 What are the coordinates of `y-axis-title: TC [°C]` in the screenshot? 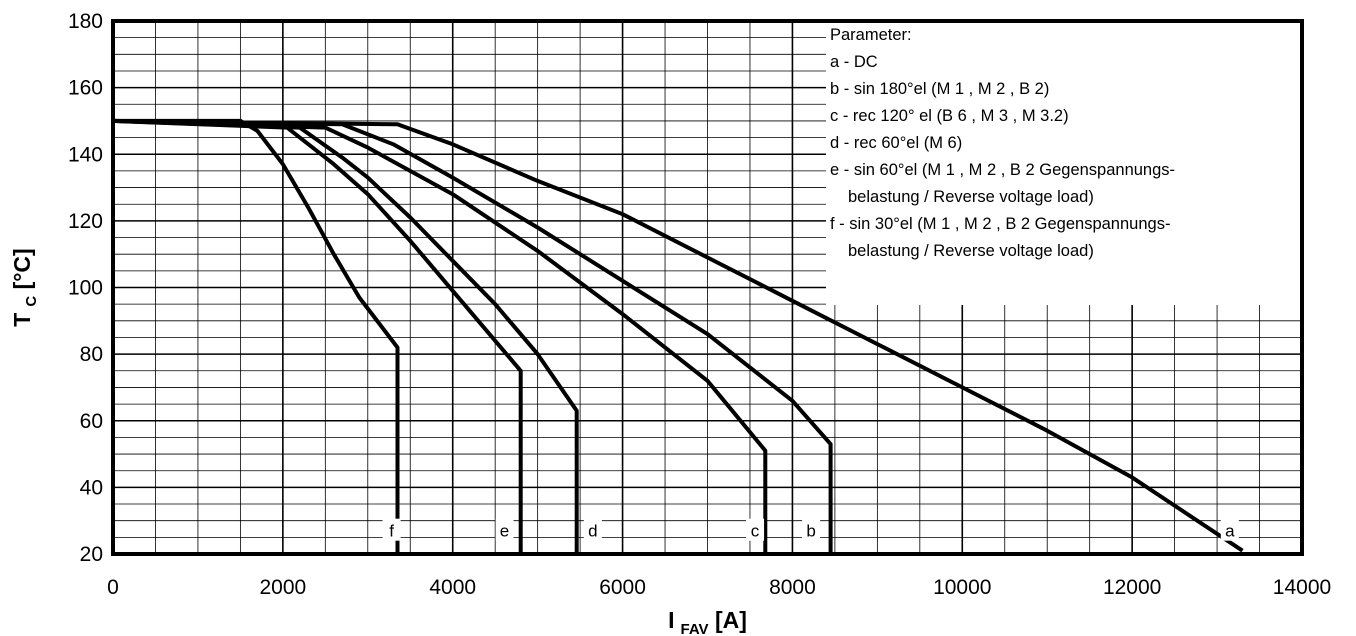 It's located at (24, 287).